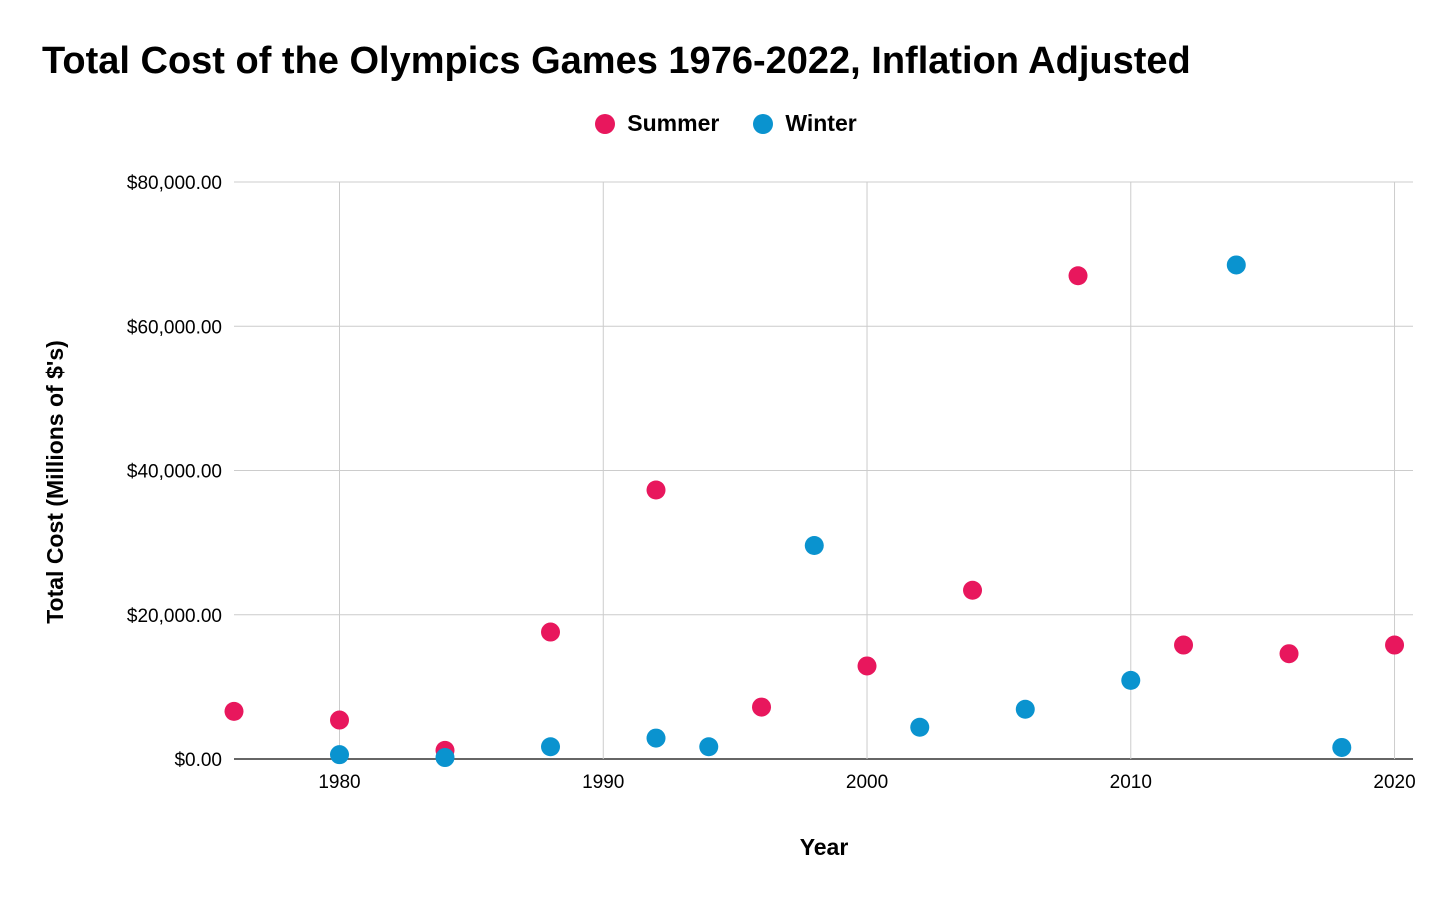  What do you see at coordinates (603, 782) in the screenshot?
I see `x-tick-label: 1990` at bounding box center [603, 782].